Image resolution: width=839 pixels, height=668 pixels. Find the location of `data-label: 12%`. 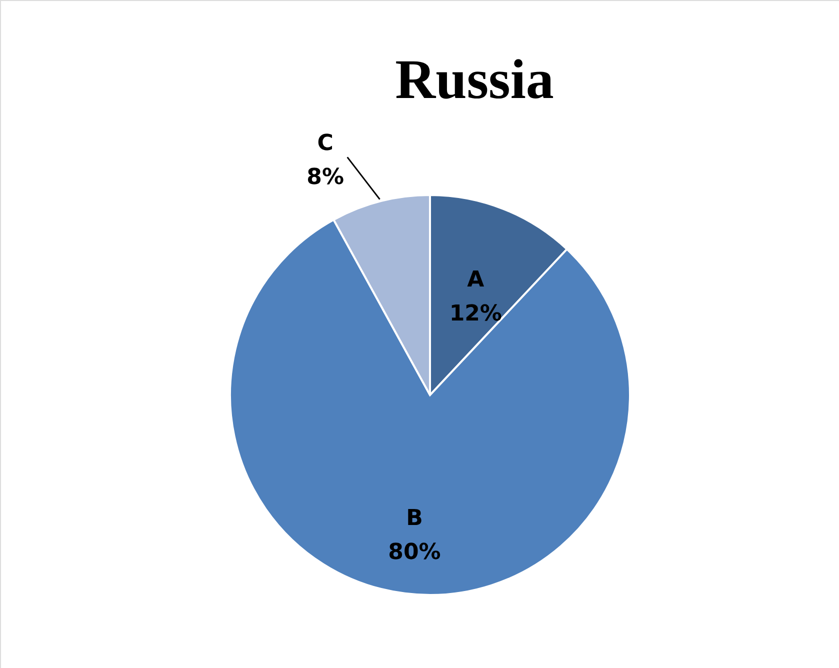

data-label: 12% is located at coordinates (475, 314).